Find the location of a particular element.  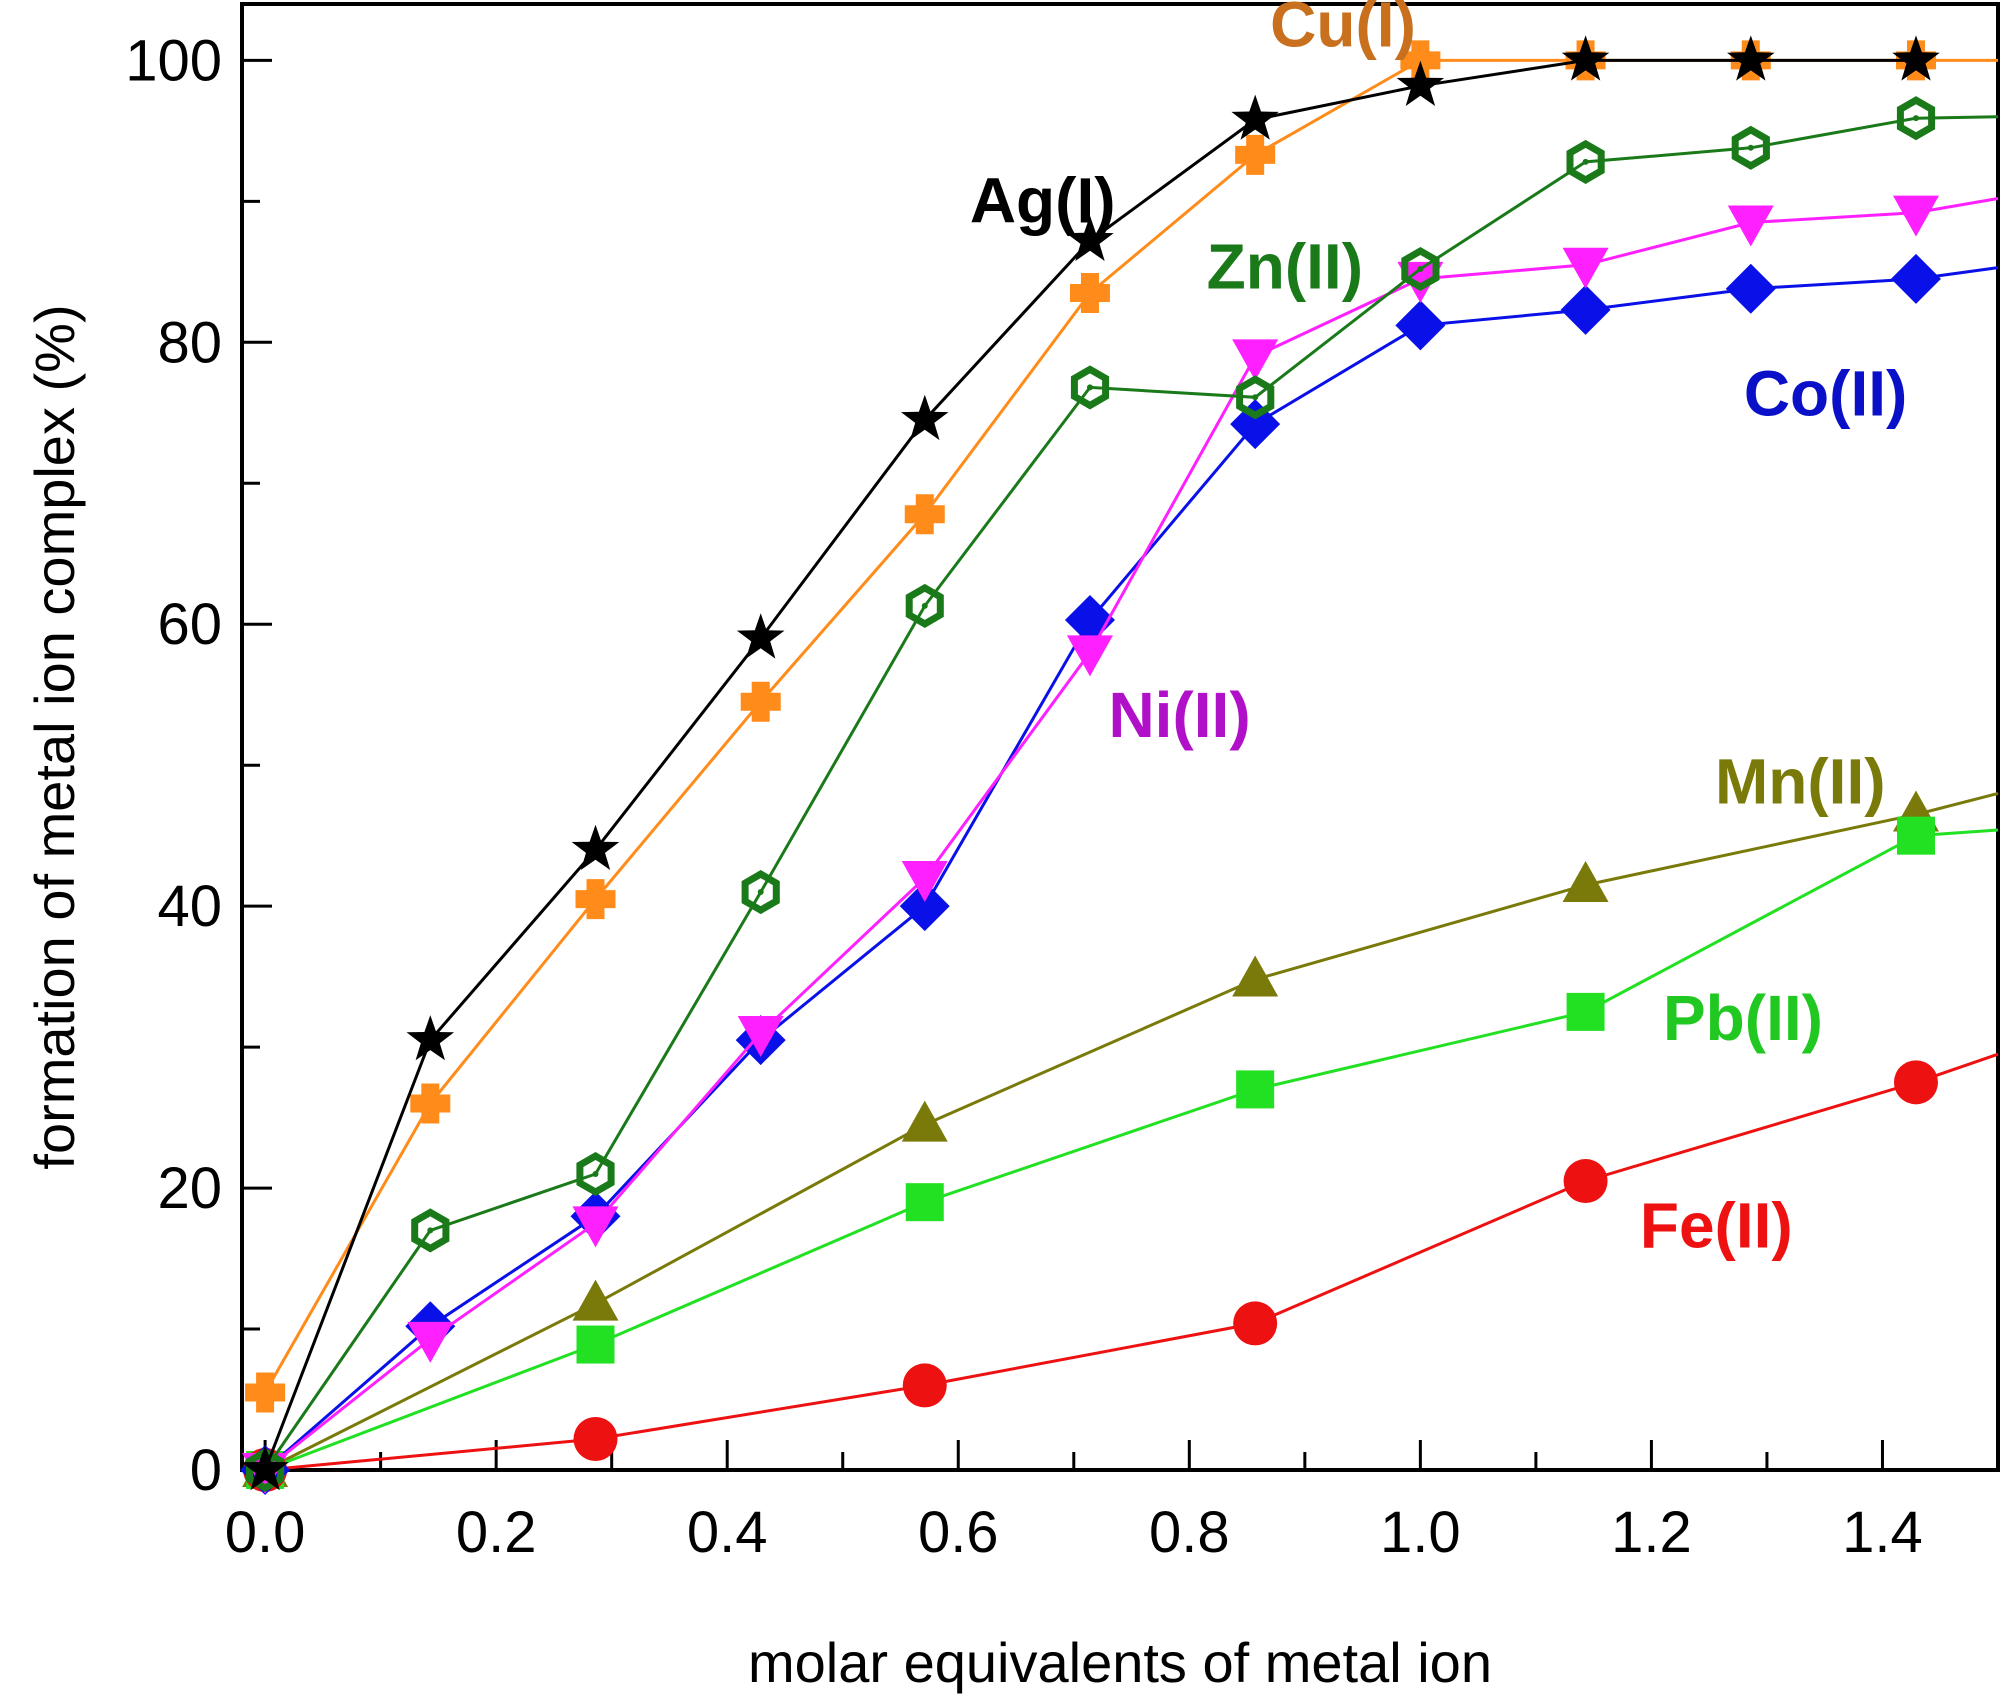

series-label-cui: Cu(I) is located at coordinates (1343, 30).